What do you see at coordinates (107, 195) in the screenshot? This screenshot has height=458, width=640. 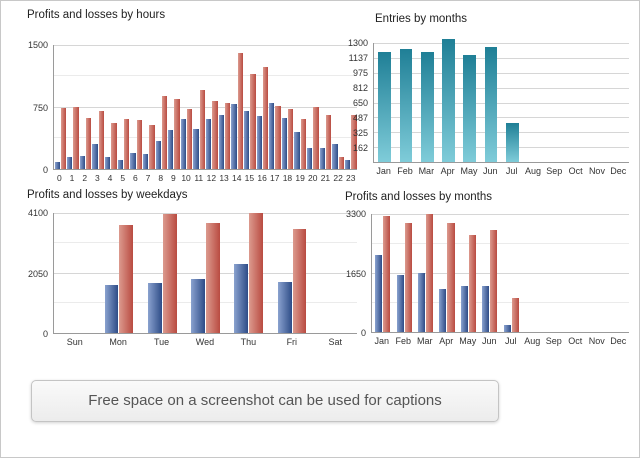 I see `chart-title: Profits and losses by weekdays` at bounding box center [107, 195].